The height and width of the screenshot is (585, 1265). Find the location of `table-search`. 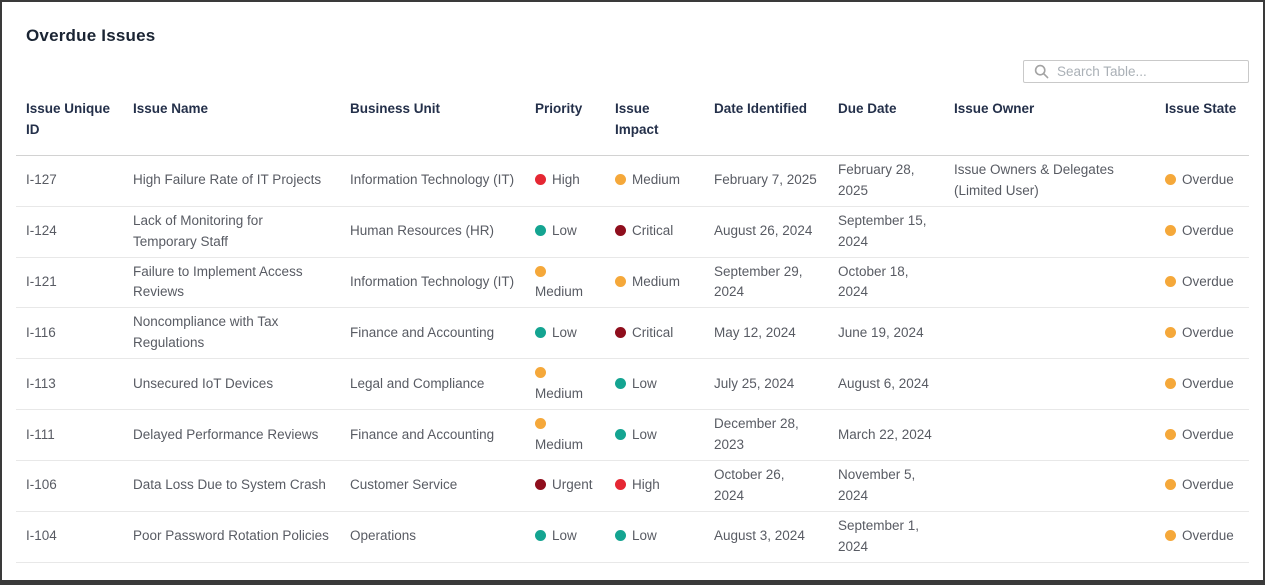

table-search is located at coordinates (1136, 71).